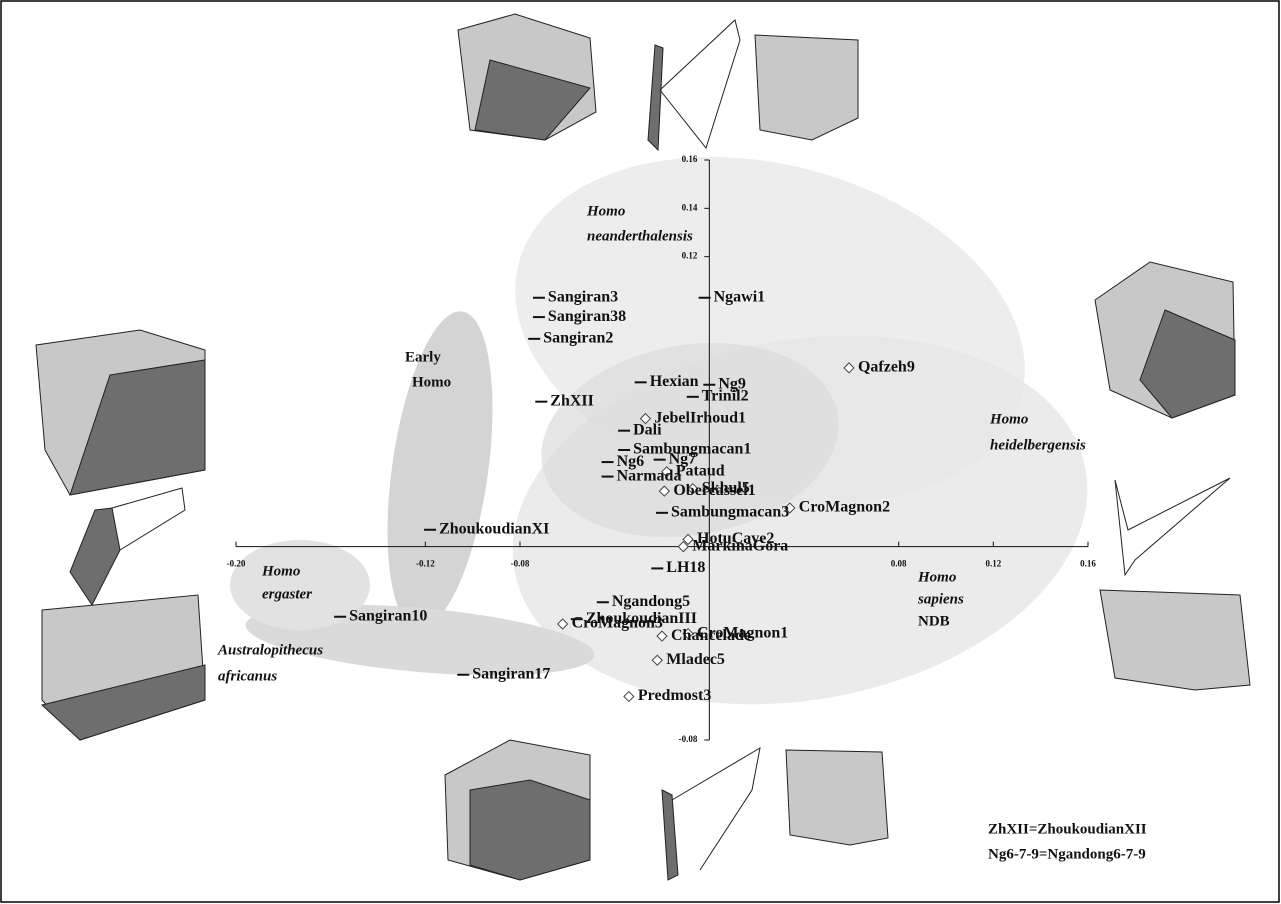 Image resolution: width=1281 pixels, height=904 pixels. I want to click on point-label: Ng7, so click(683, 458).